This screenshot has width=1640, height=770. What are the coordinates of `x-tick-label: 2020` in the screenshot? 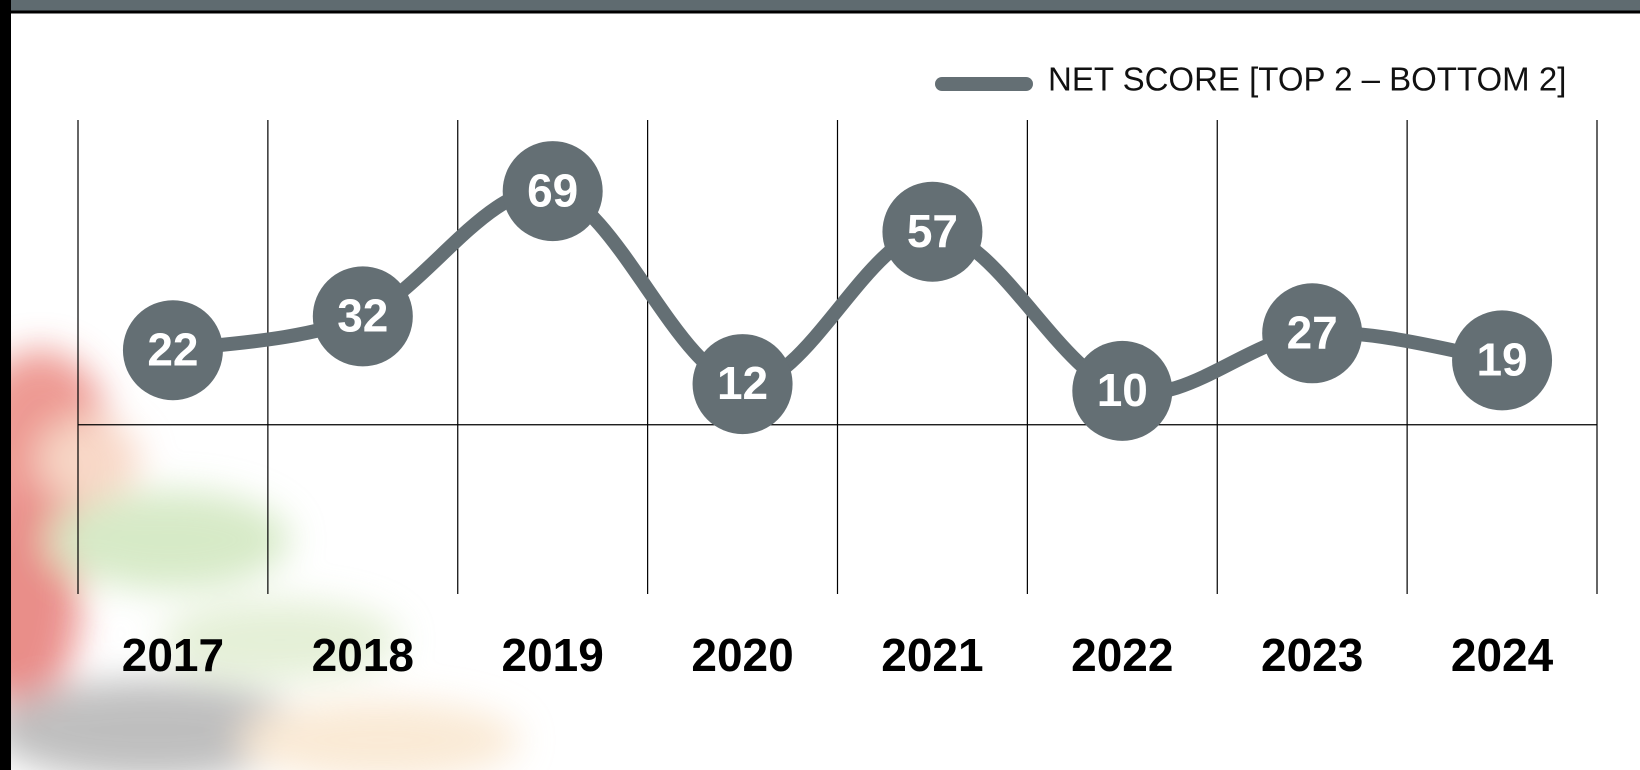 It's located at (742, 655).